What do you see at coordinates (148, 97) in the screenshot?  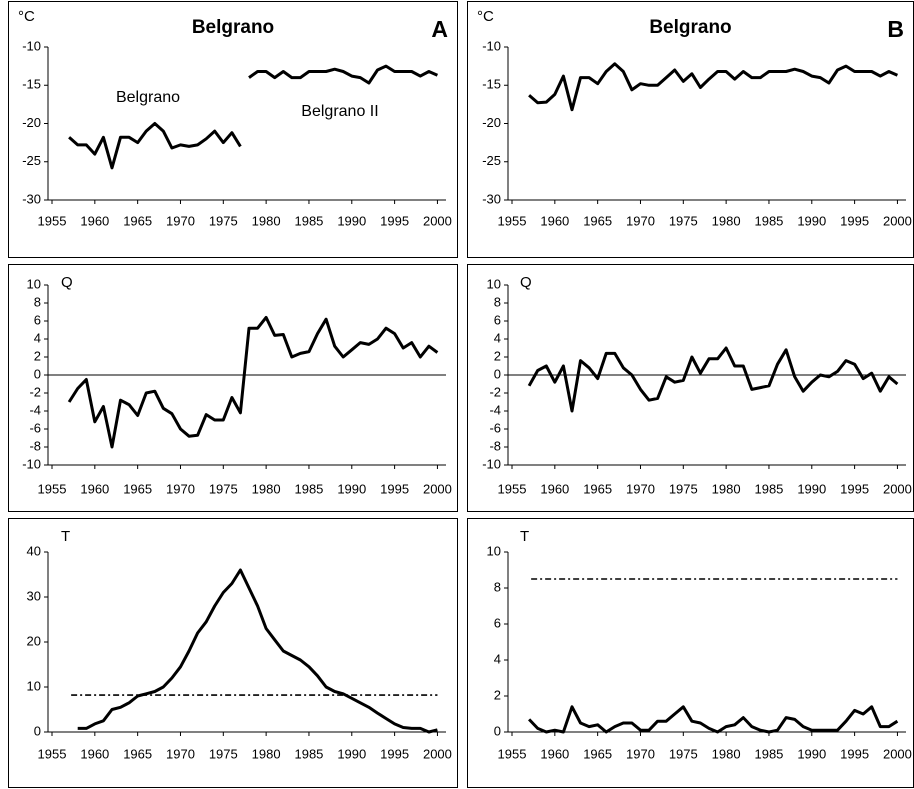 I see `series-label: Belgrano` at bounding box center [148, 97].